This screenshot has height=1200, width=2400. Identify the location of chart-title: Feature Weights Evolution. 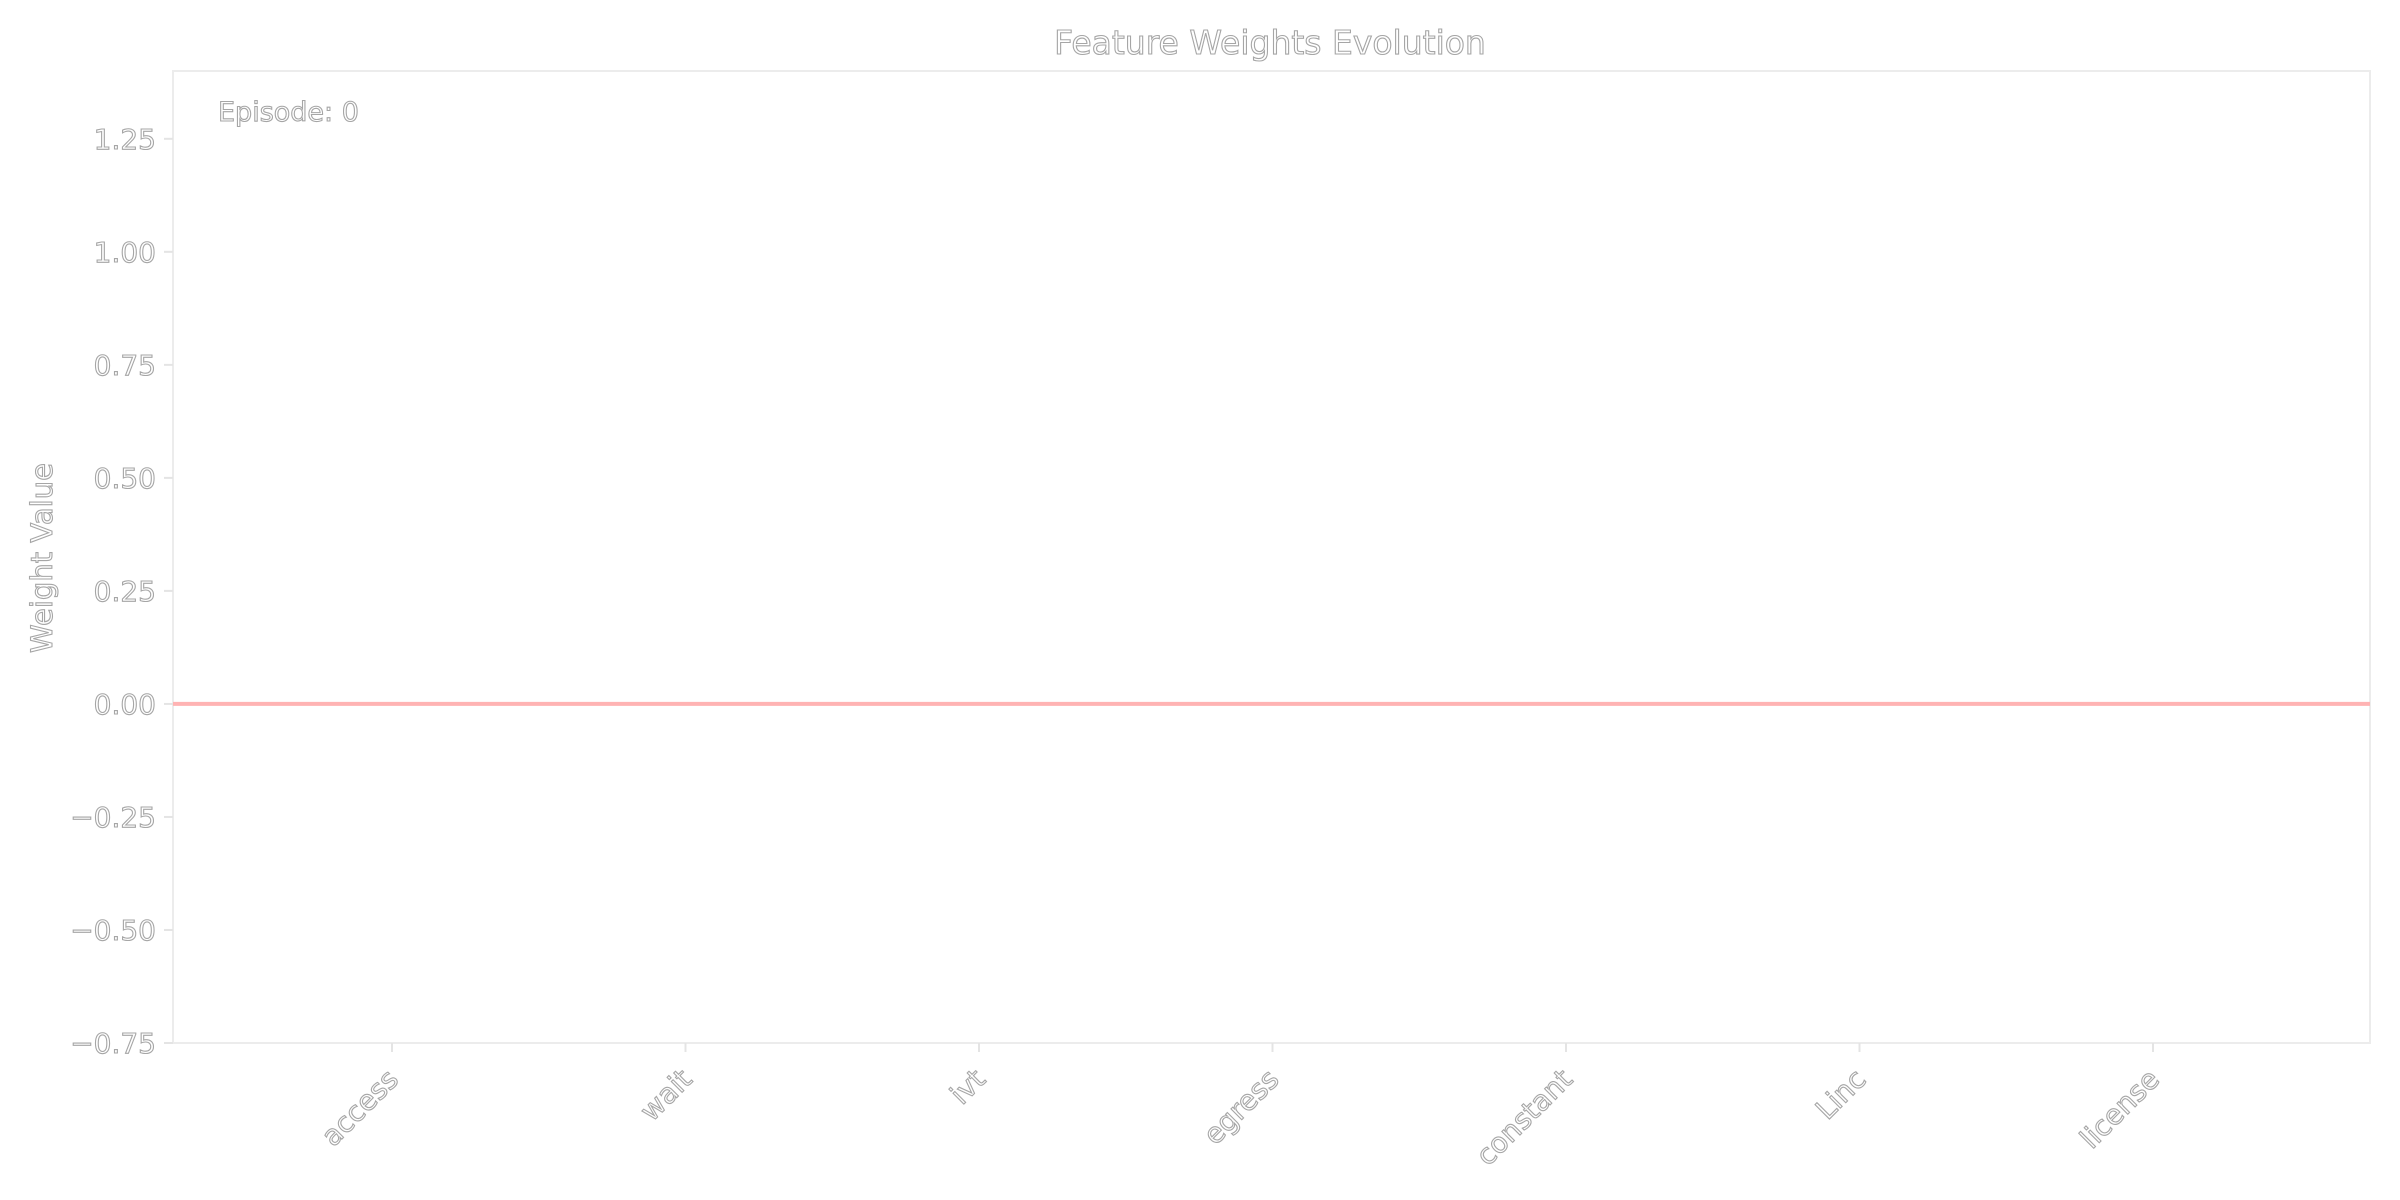
(1270, 42).